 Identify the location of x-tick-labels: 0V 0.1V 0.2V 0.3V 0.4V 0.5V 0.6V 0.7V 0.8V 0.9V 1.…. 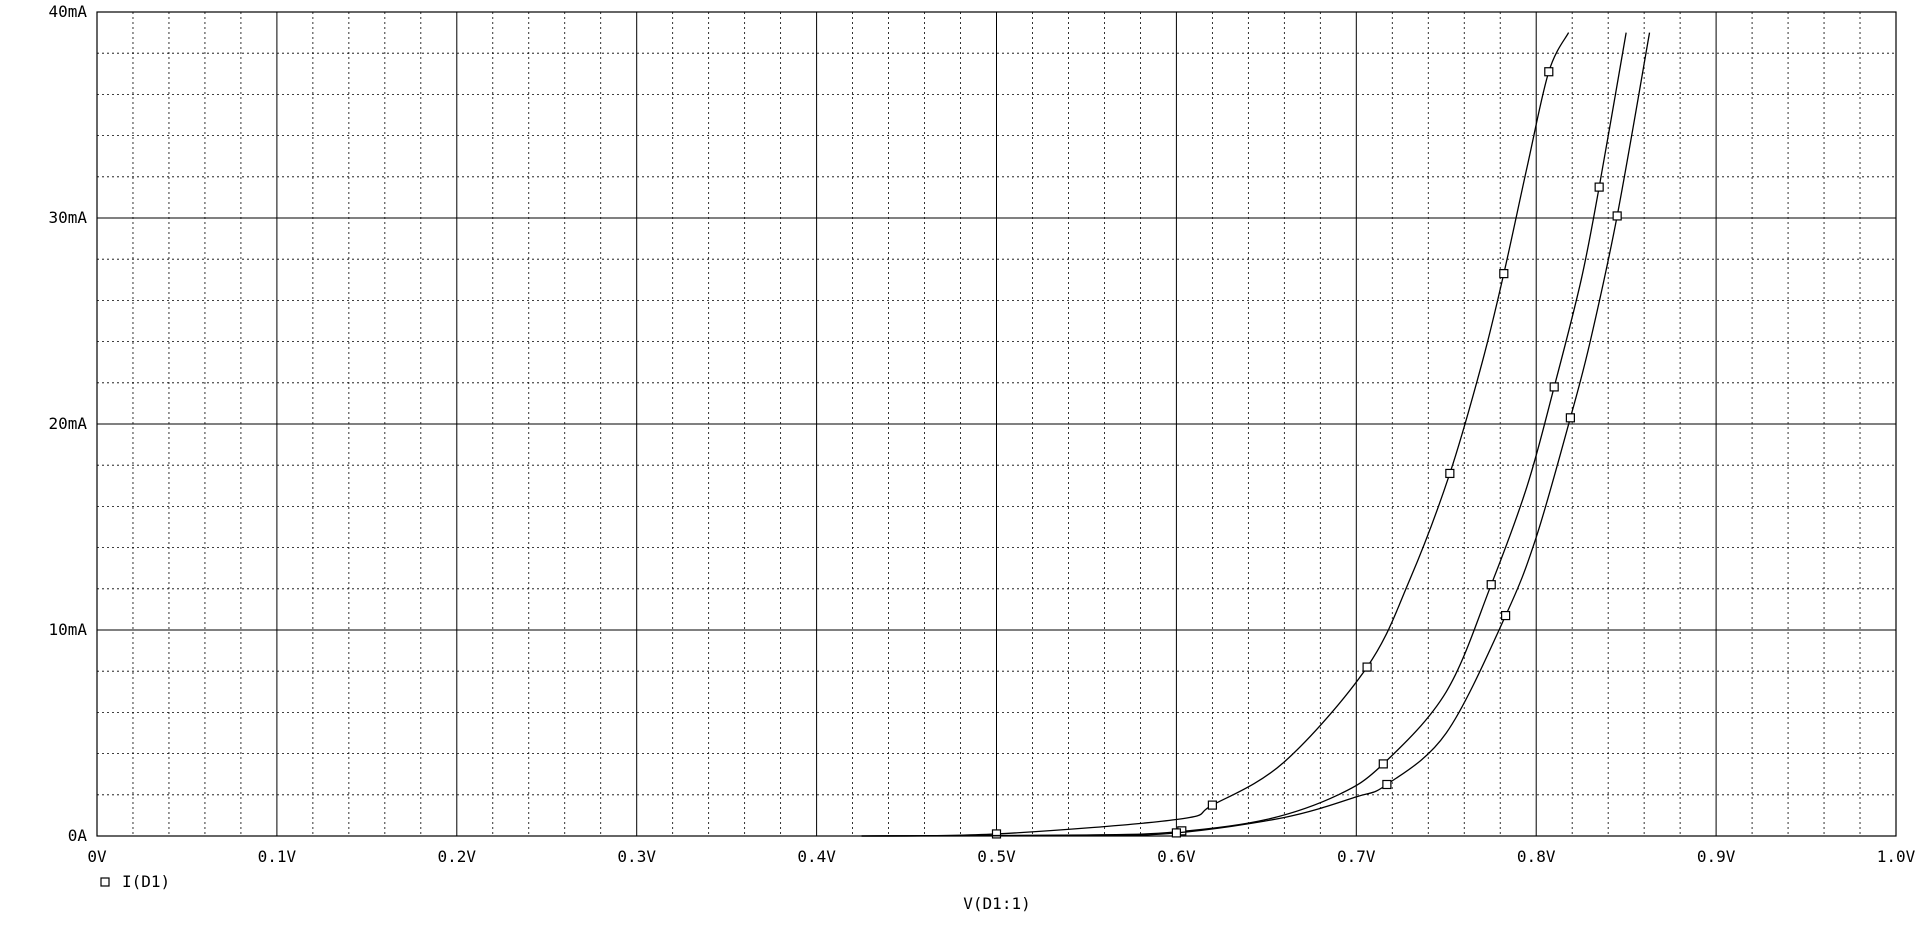
(1001, 856).